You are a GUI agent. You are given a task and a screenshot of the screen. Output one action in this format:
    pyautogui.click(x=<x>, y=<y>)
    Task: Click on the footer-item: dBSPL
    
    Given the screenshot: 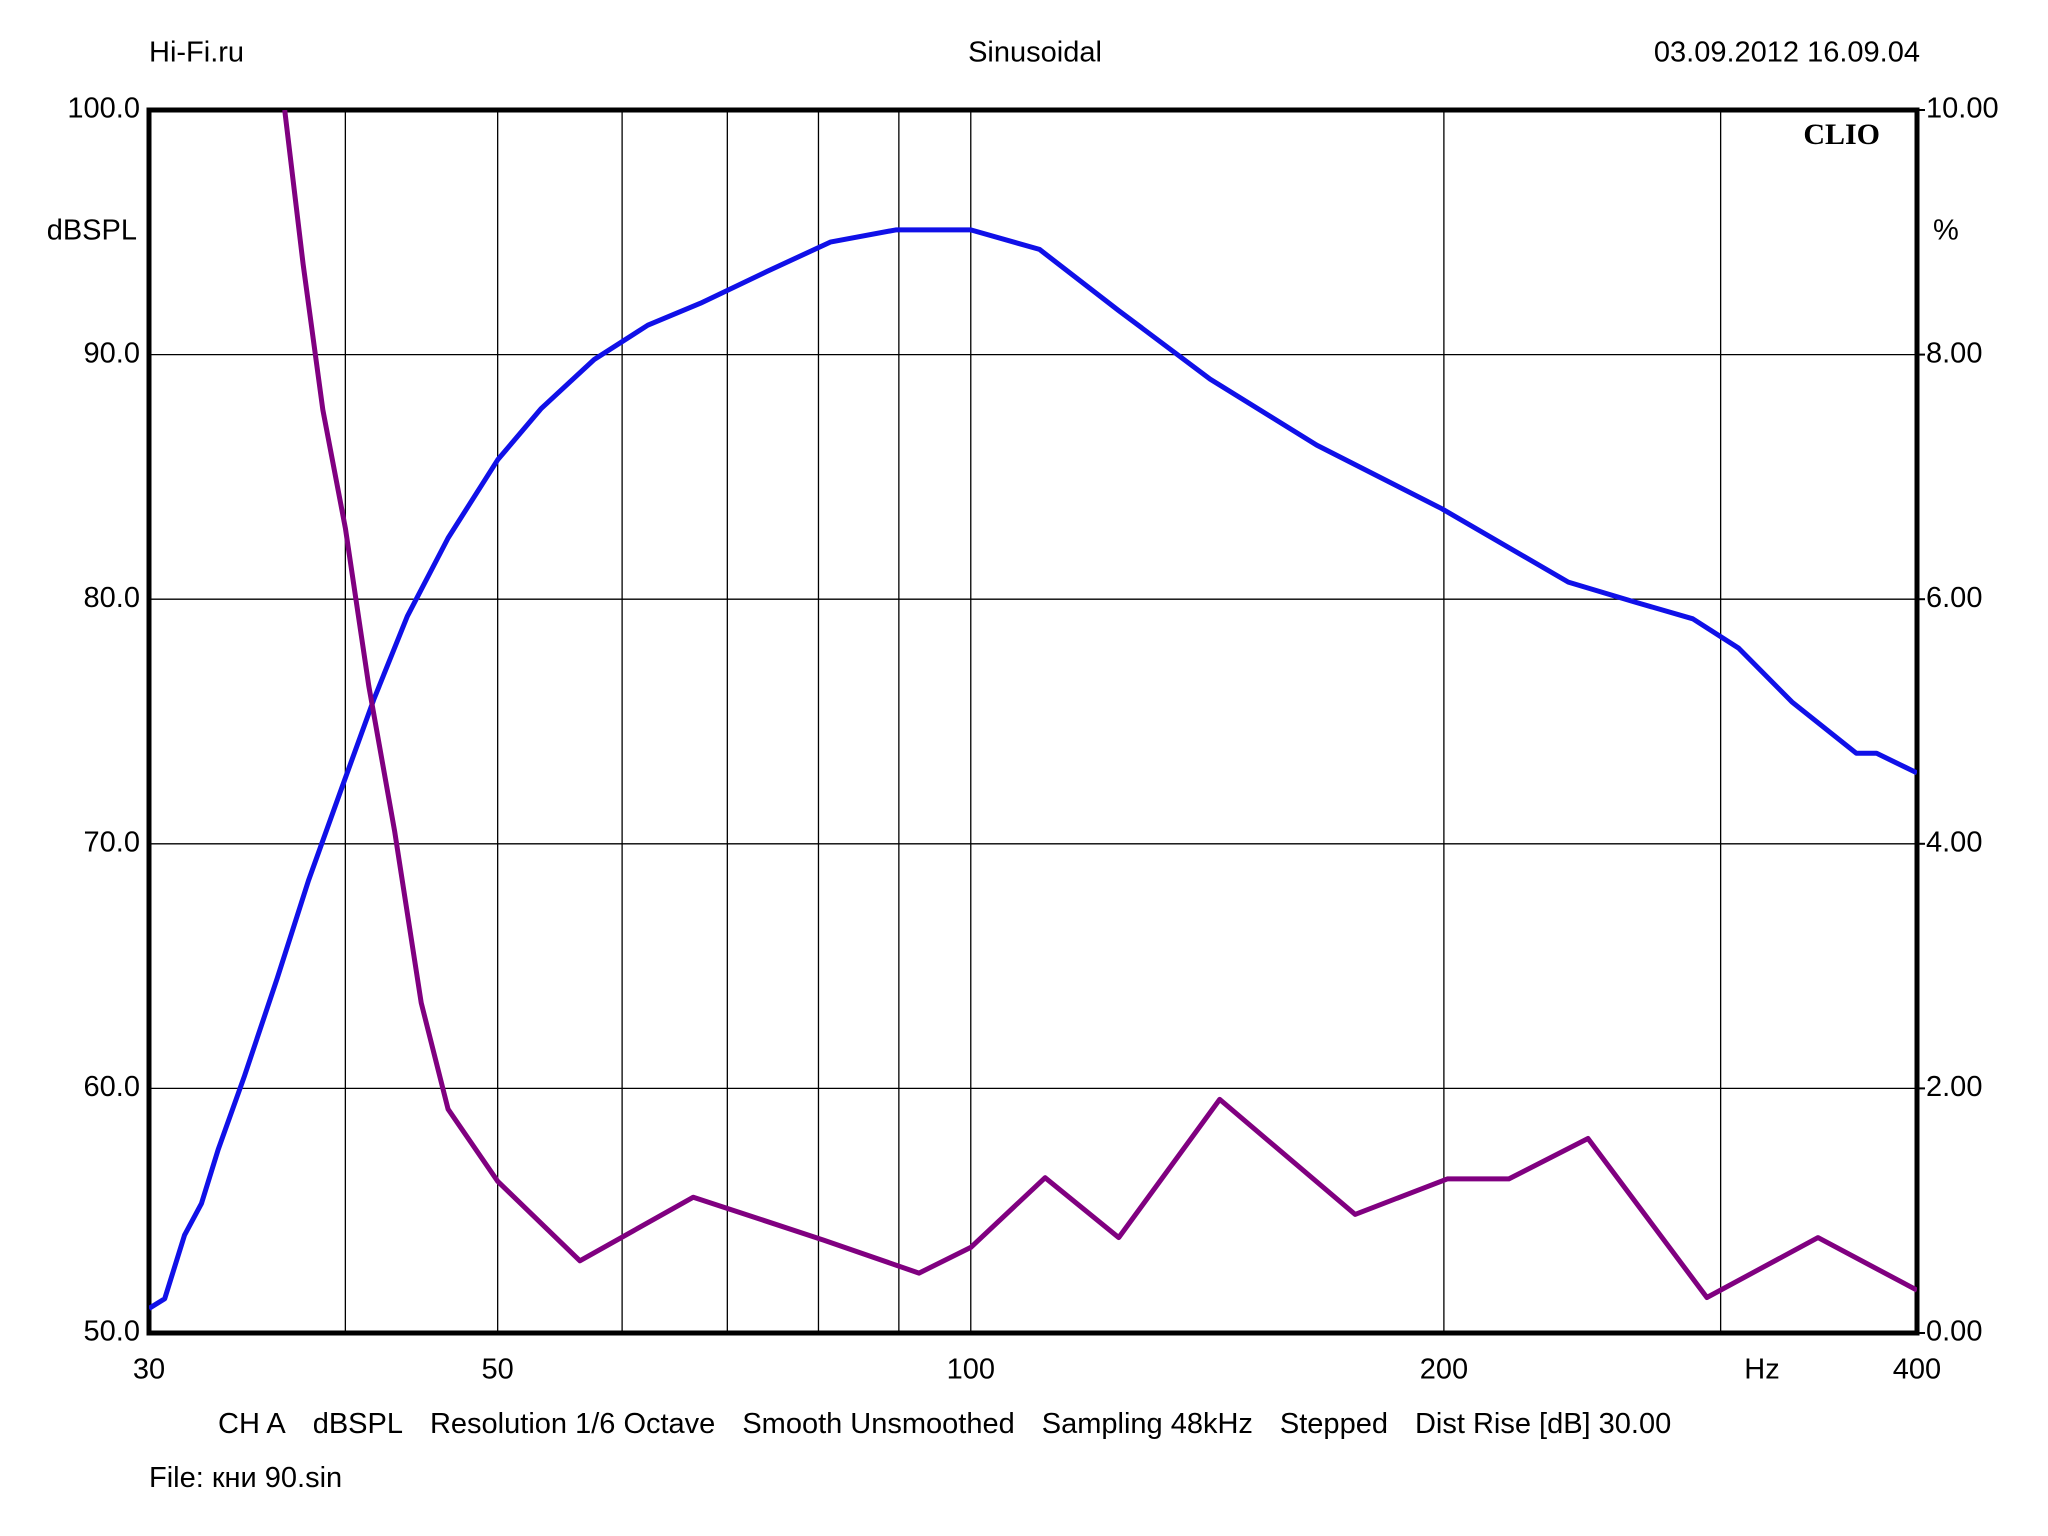 What is the action you would take?
    pyautogui.click(x=357, y=1424)
    